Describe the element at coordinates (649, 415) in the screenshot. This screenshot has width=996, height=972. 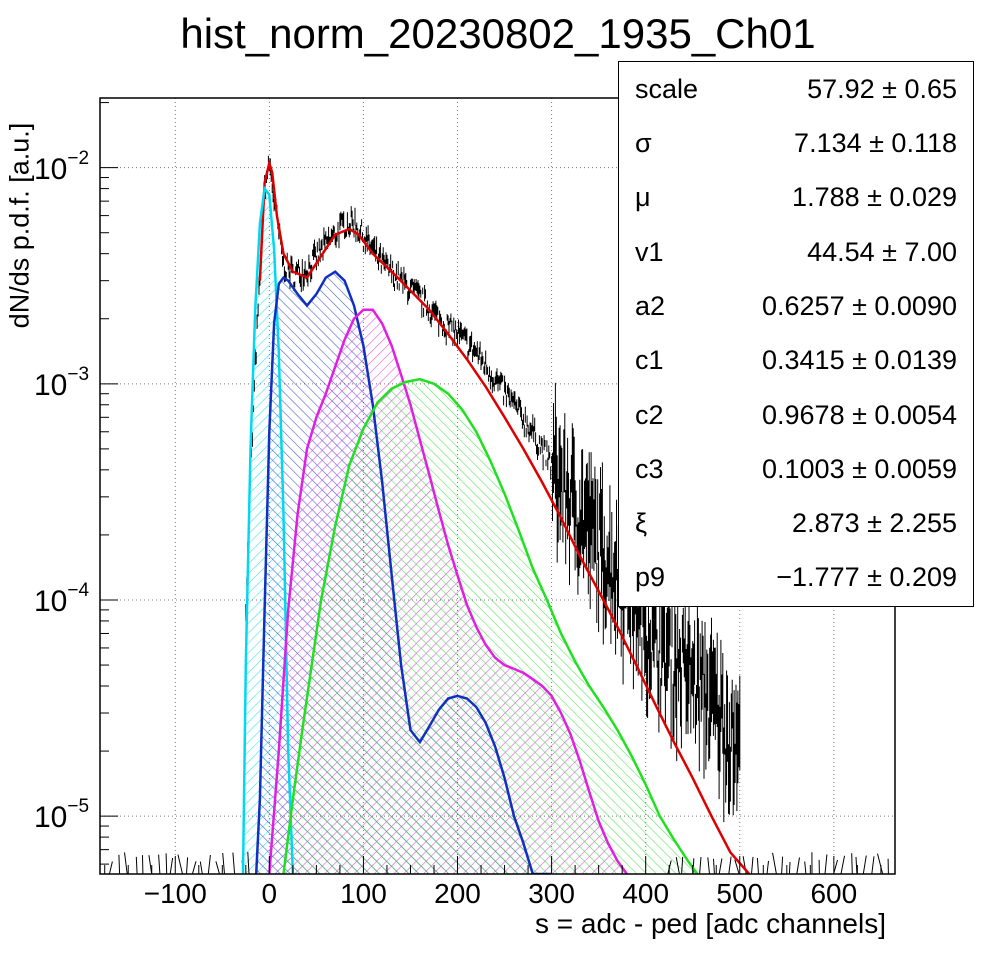
I see `stat-name: c2` at that location.